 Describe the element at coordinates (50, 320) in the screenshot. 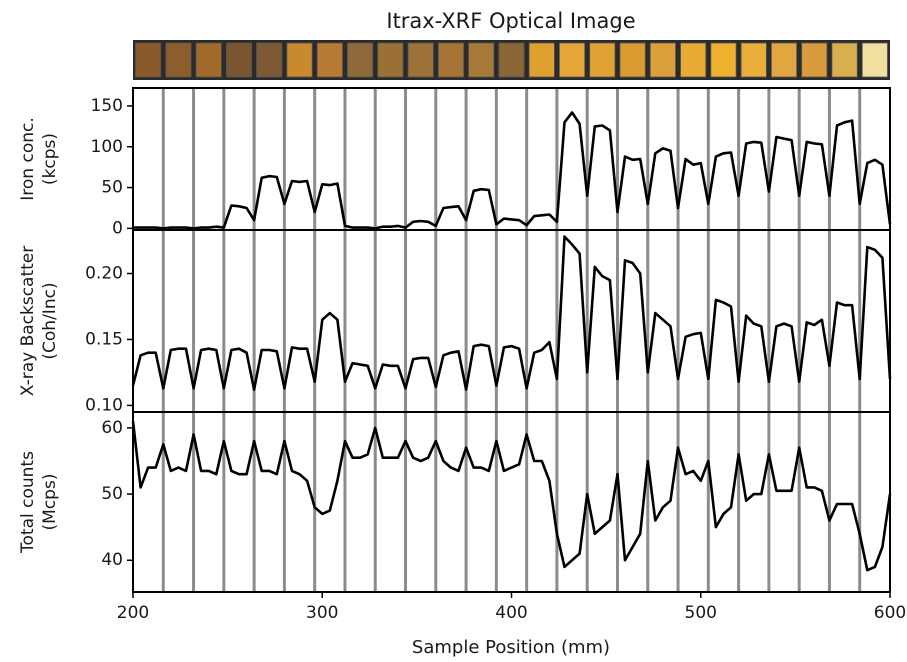

I see `y-axis-label: (Coh/Inc)` at that location.